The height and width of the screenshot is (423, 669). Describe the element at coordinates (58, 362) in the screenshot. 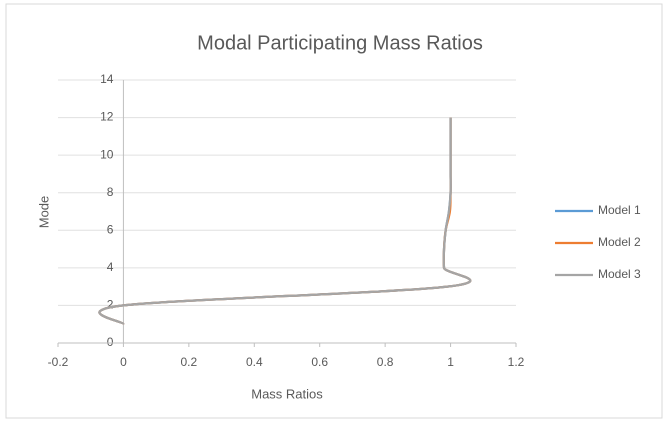

I see `x-tick-label: -0.2` at that location.